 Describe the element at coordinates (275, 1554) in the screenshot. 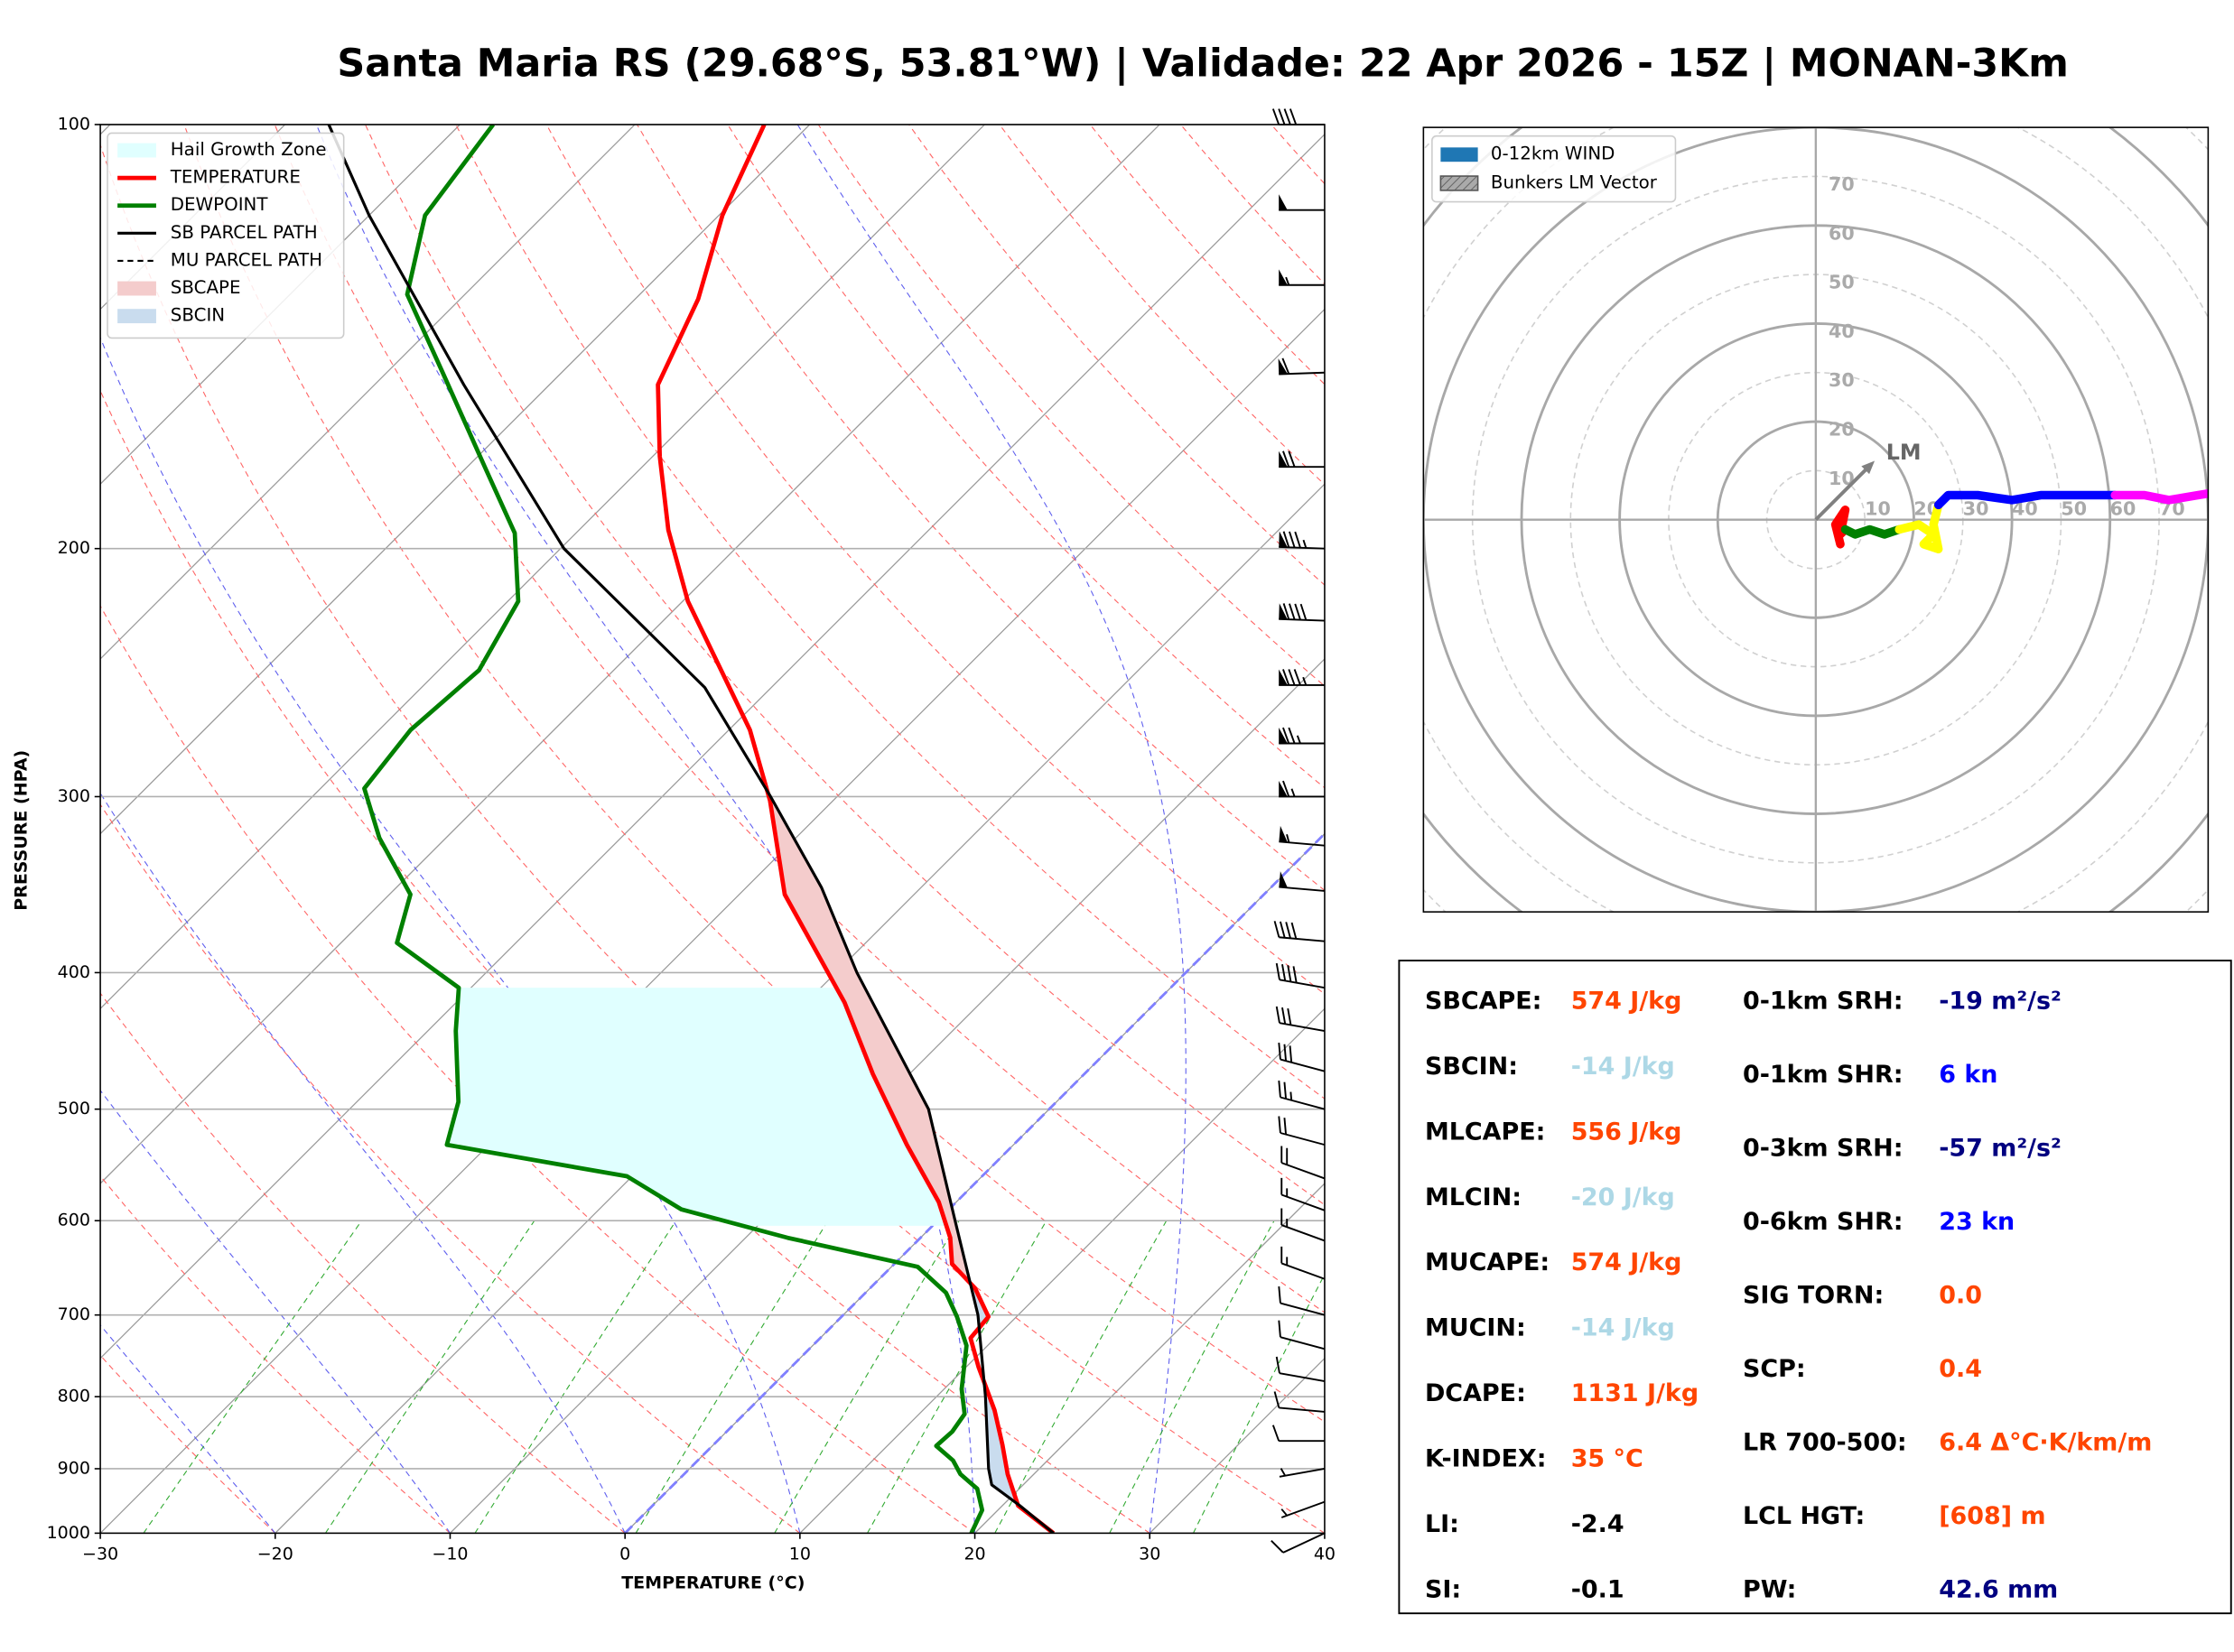

I see `x-tick-label: −20` at that location.